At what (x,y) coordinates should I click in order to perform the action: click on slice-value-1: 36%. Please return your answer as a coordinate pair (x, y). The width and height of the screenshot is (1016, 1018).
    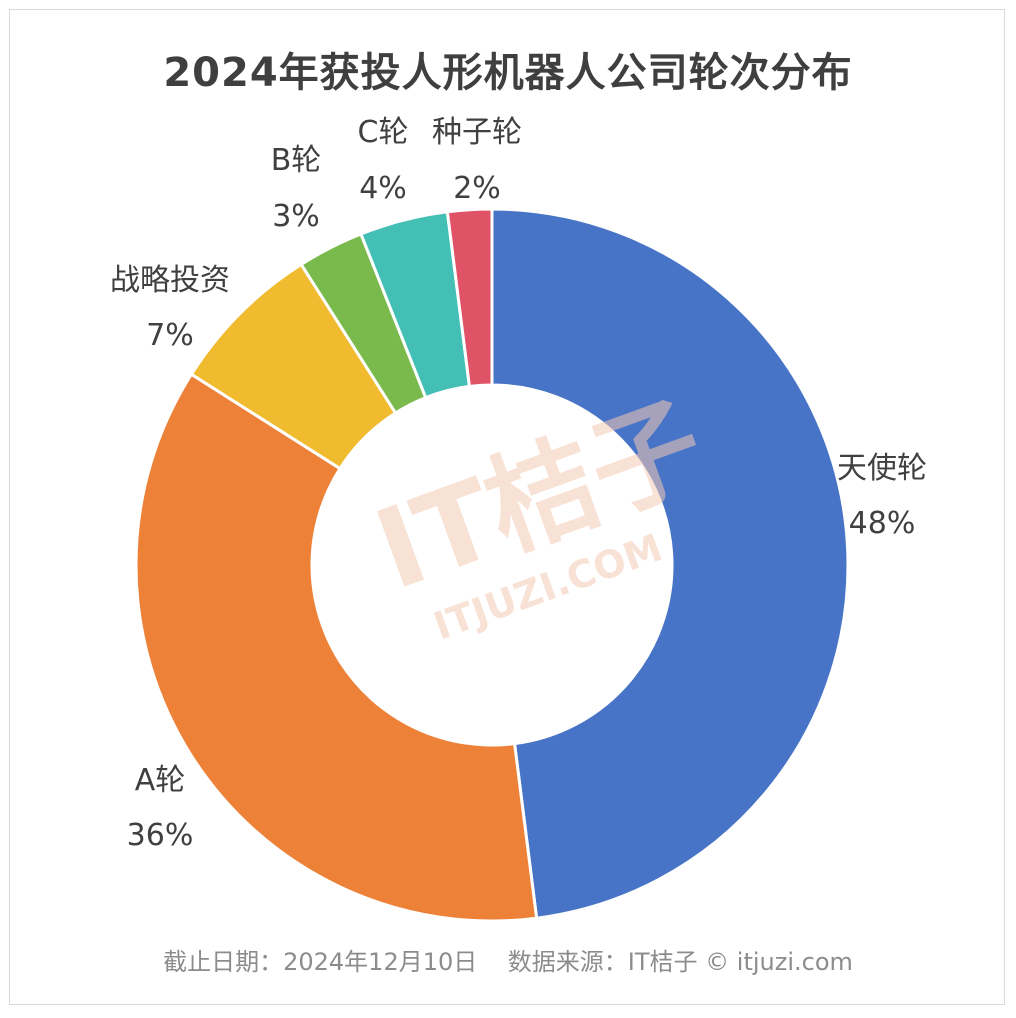
    Looking at the image, I should click on (160, 835).